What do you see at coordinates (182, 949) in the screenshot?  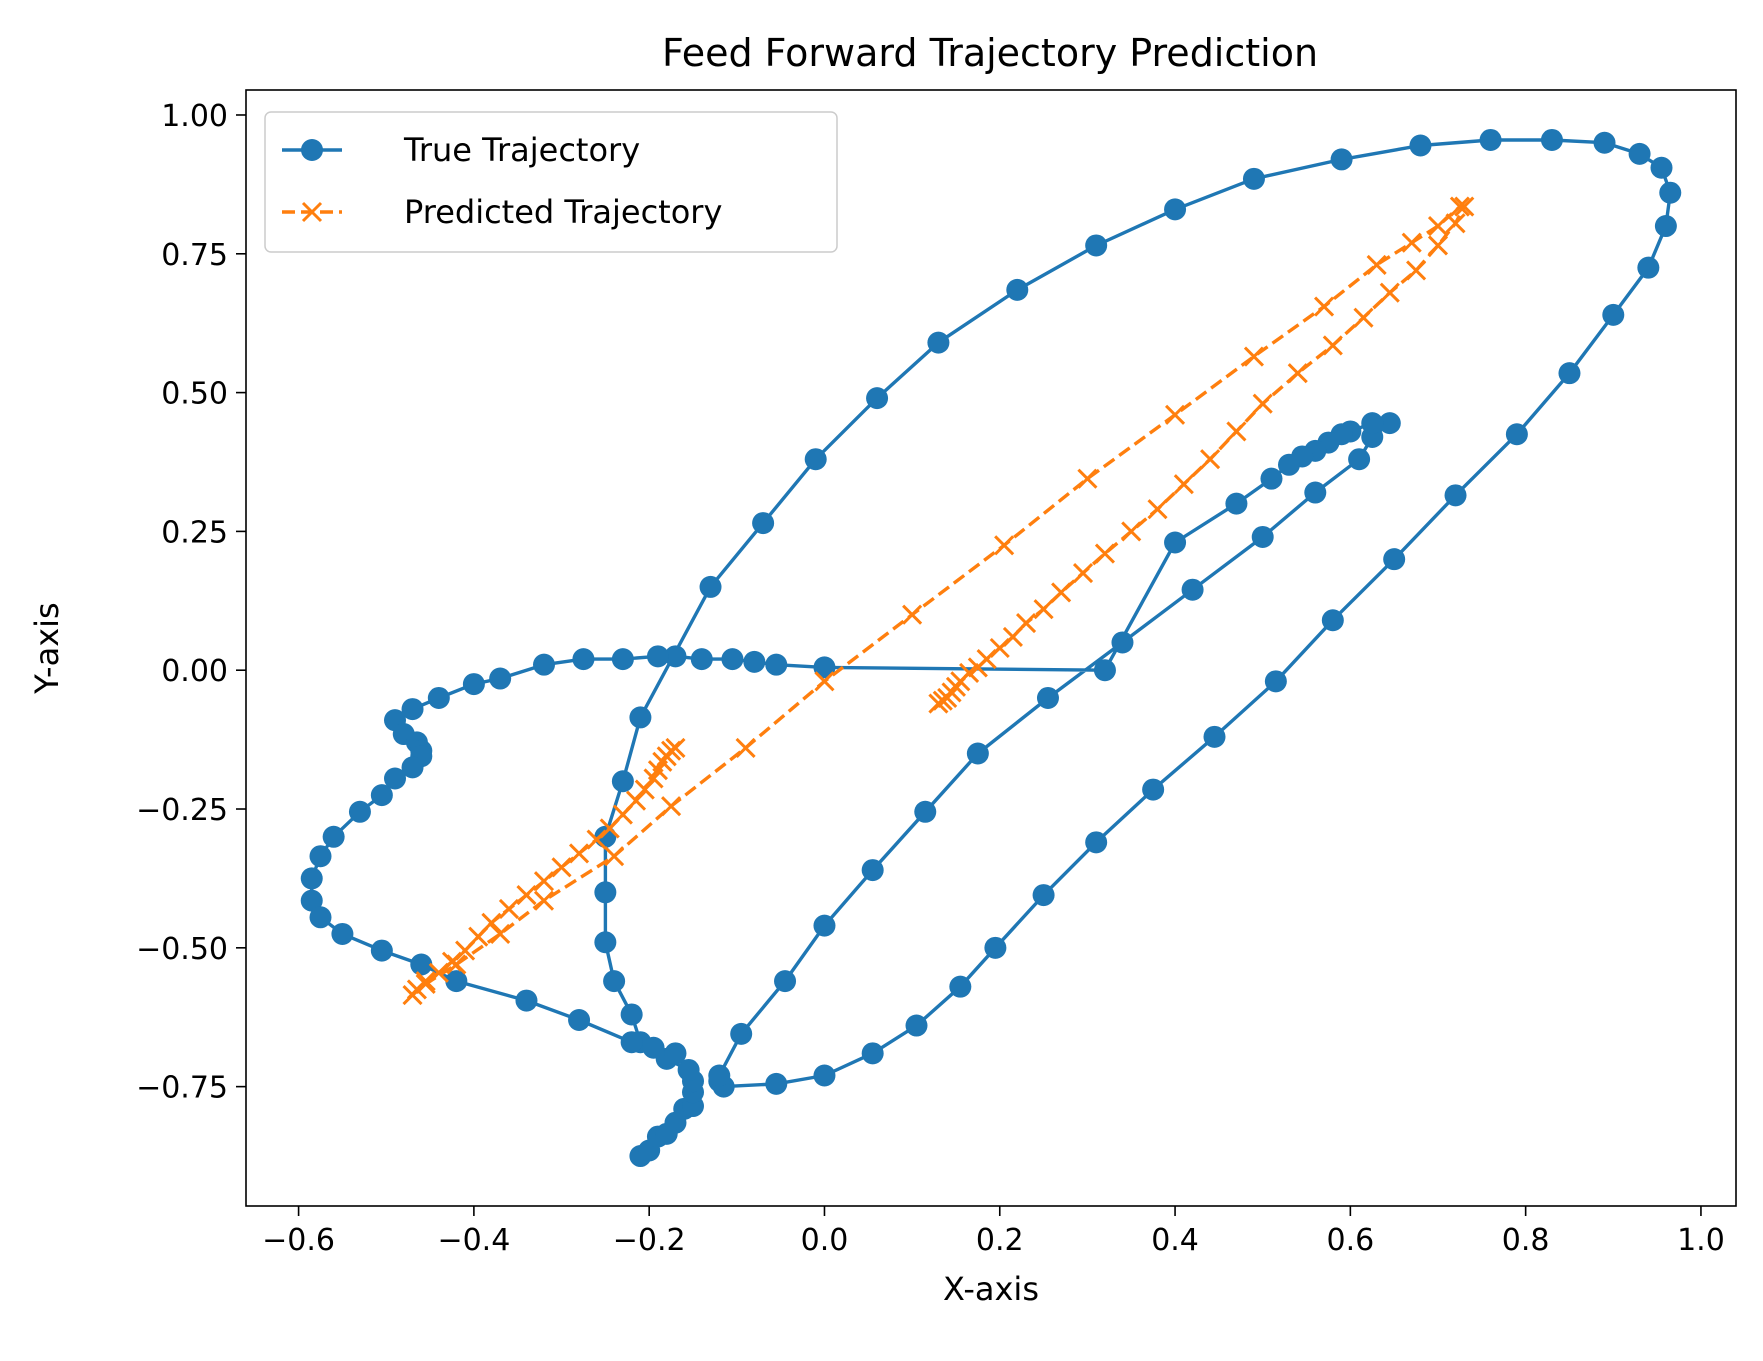 I see `y-tick-label: −0.50` at bounding box center [182, 949].